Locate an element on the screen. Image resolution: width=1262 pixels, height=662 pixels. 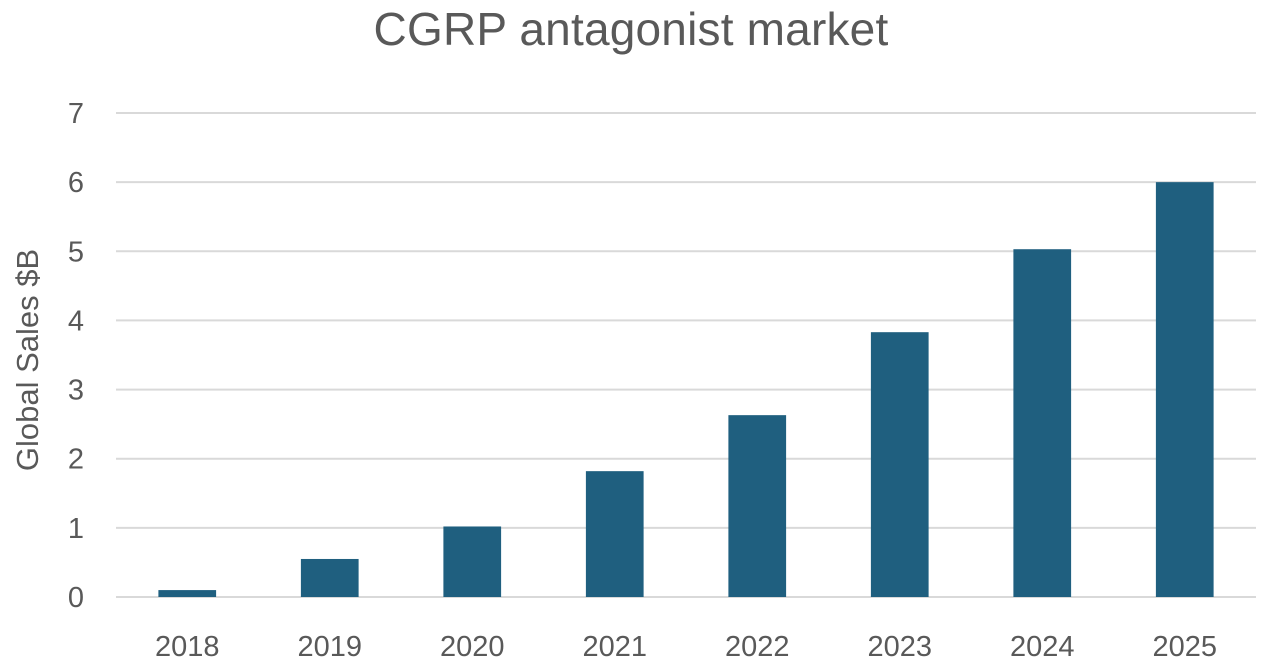
y-tick-label: 6 is located at coordinates (76, 183).